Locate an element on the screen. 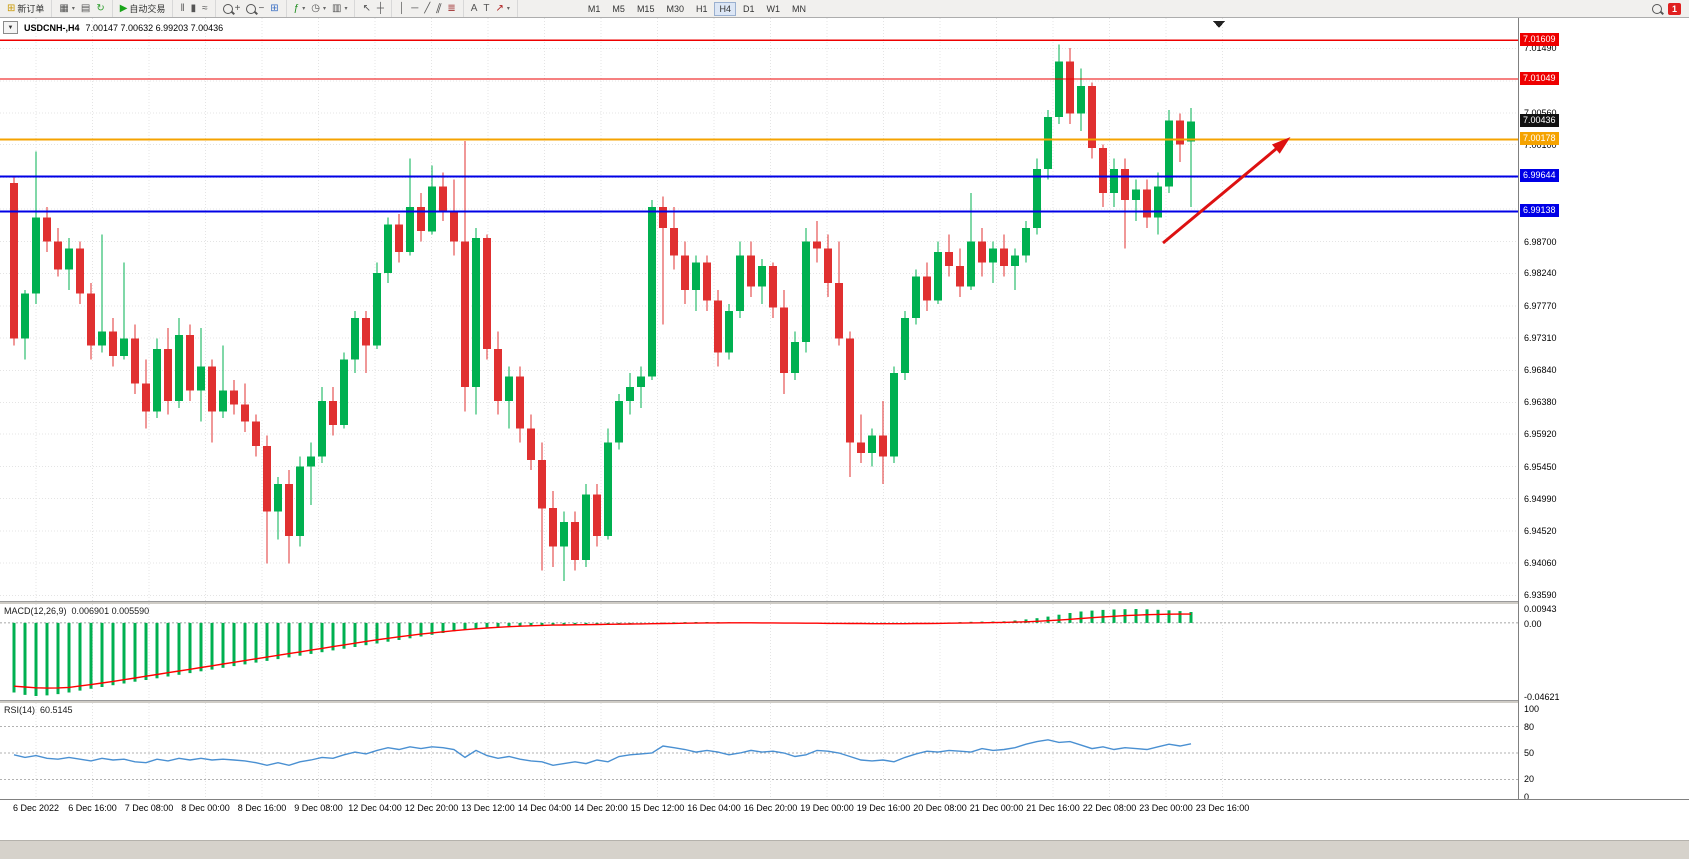 Image resolution: width=1689 pixels, height=859 pixels. text-button: A is located at coordinates (474, 8).